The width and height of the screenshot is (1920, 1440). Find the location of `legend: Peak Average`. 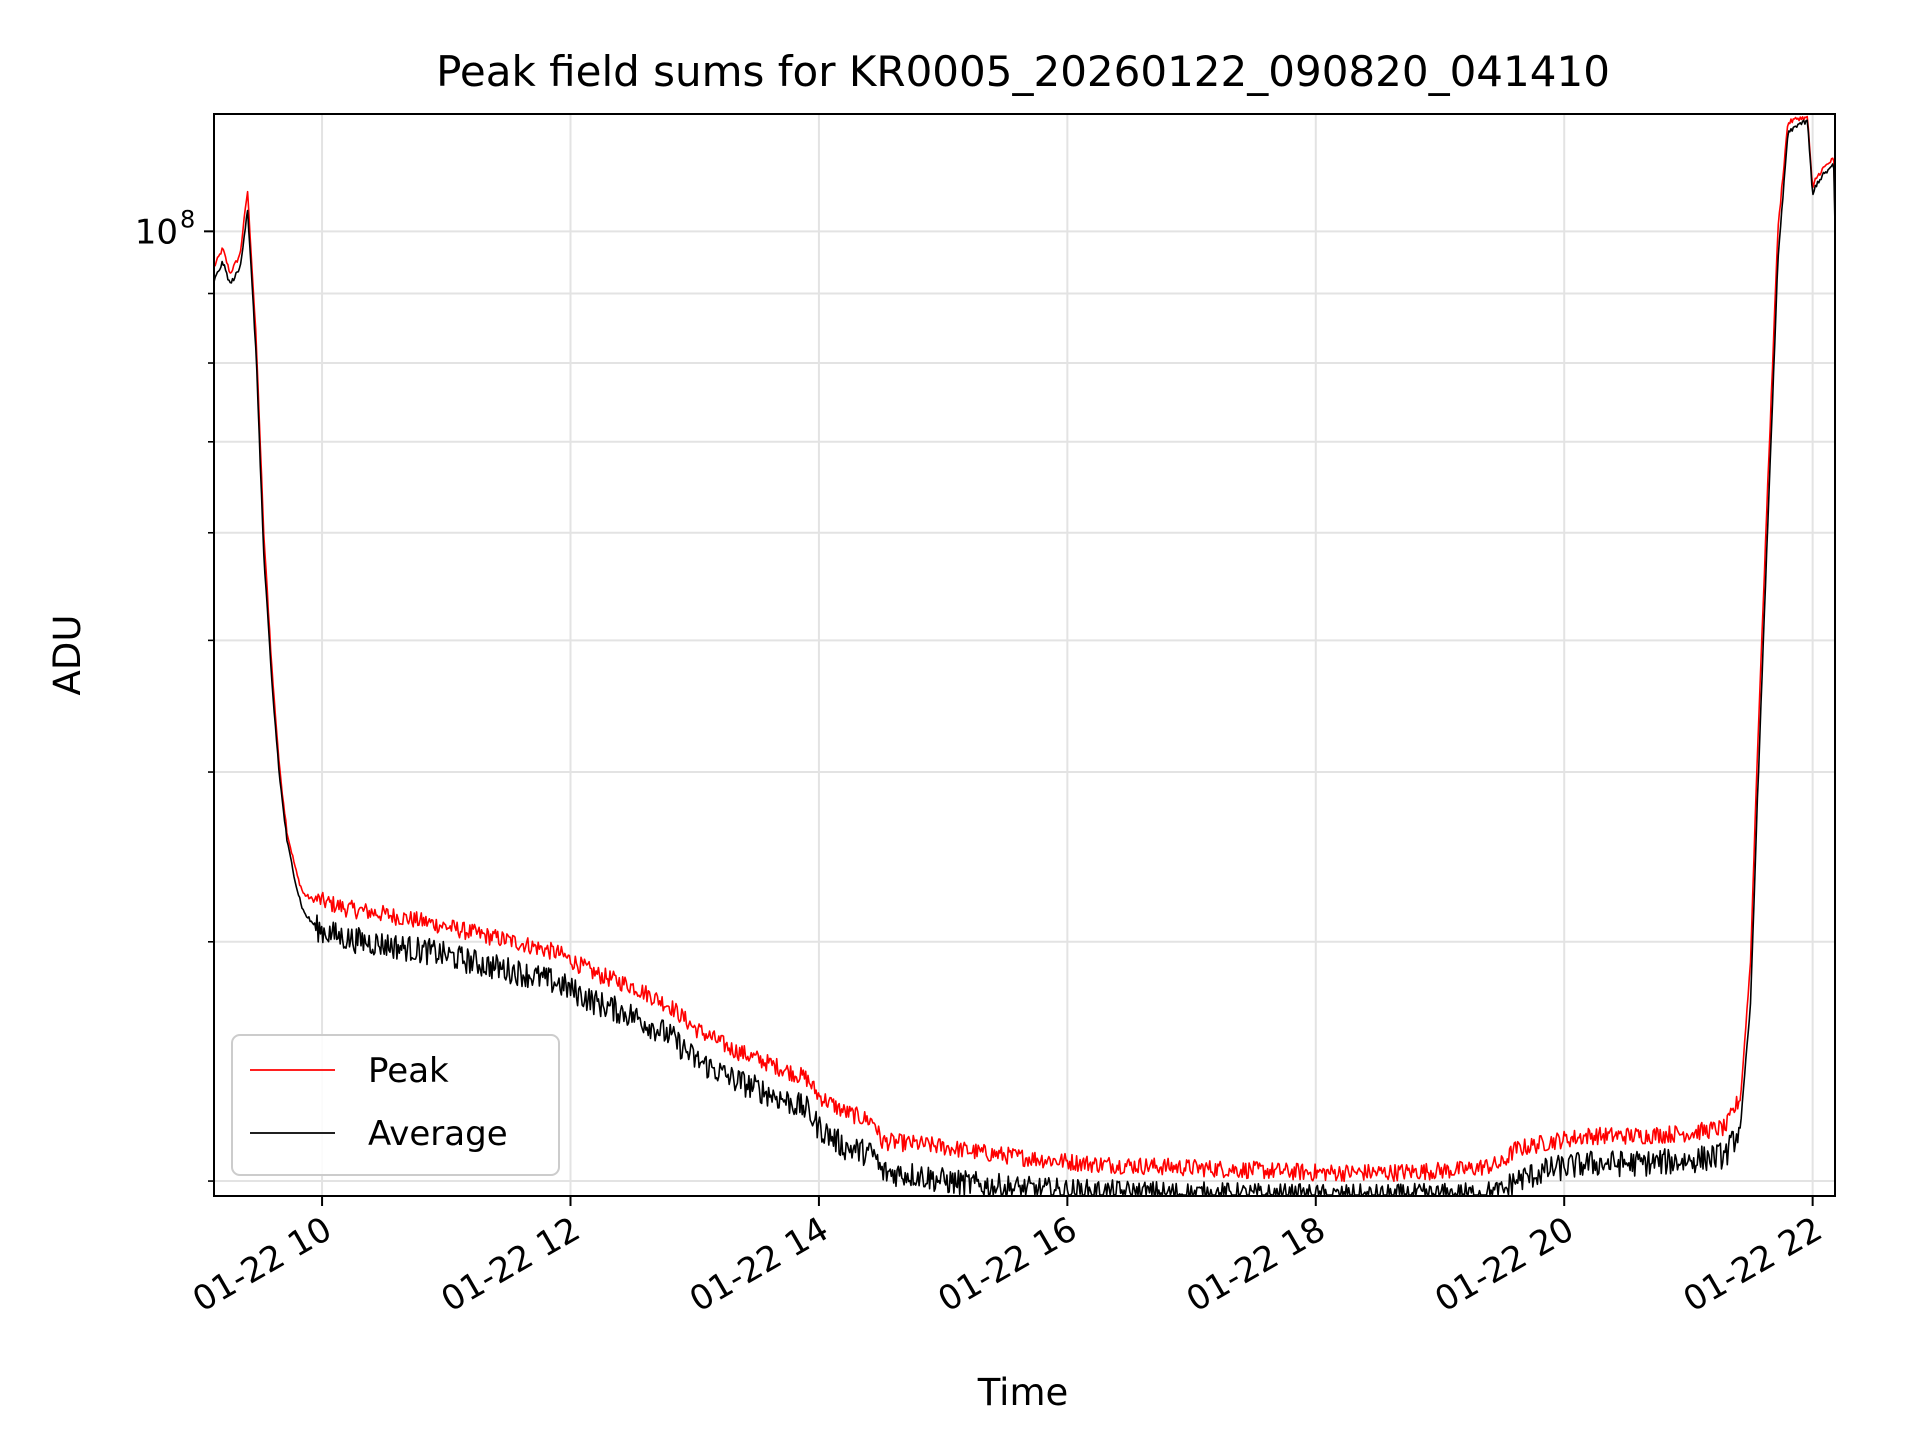

legend: Peak Average is located at coordinates (395, 1105).